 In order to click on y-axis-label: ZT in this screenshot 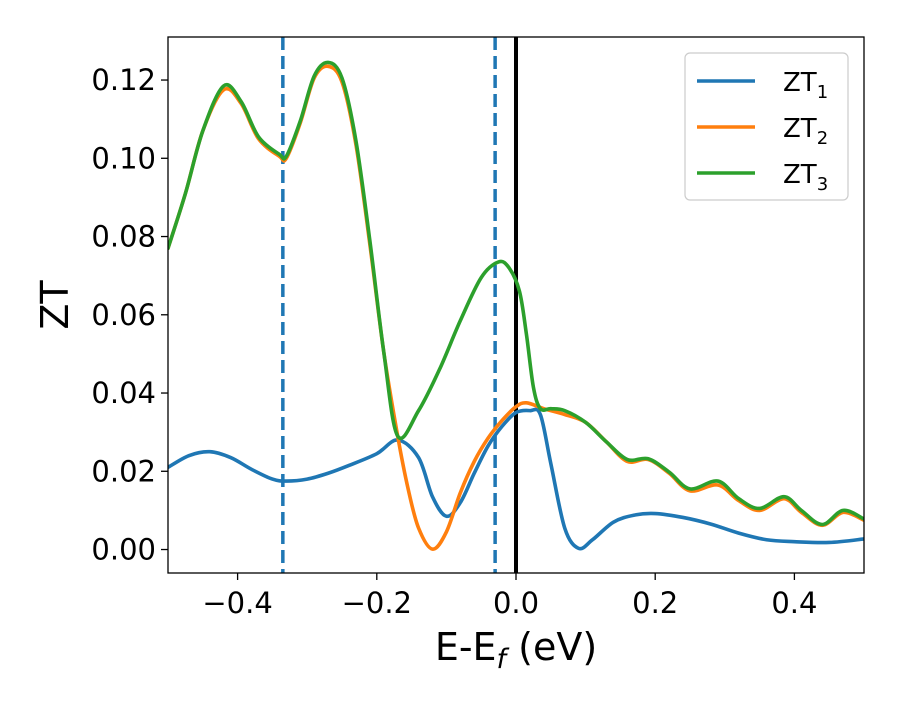, I will do `click(55, 305)`.